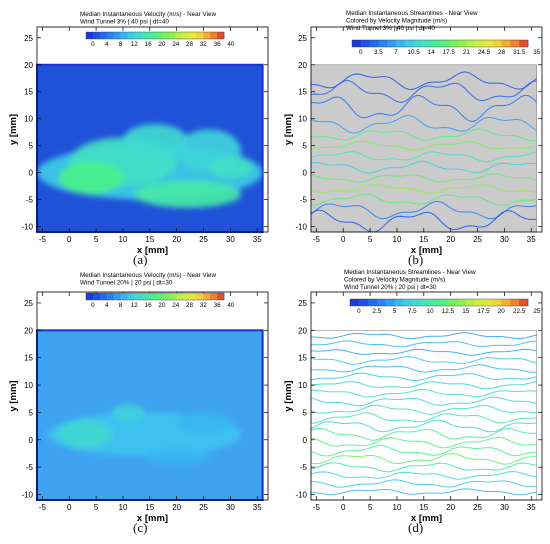  I want to click on x-tick-label: 25, so click(203, 507).